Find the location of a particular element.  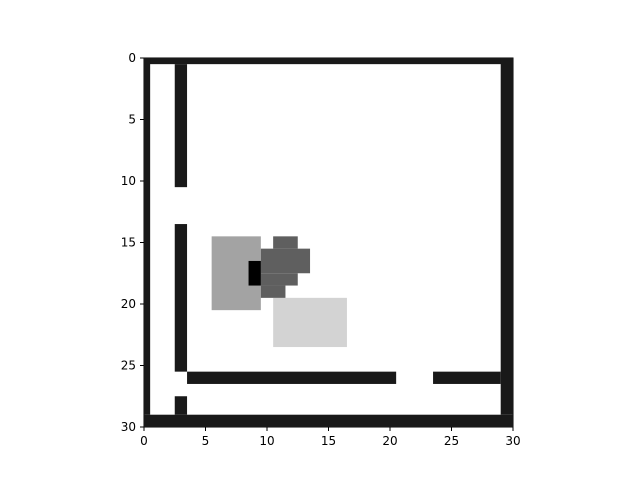

x-tick-label: 25 is located at coordinates (451, 441).